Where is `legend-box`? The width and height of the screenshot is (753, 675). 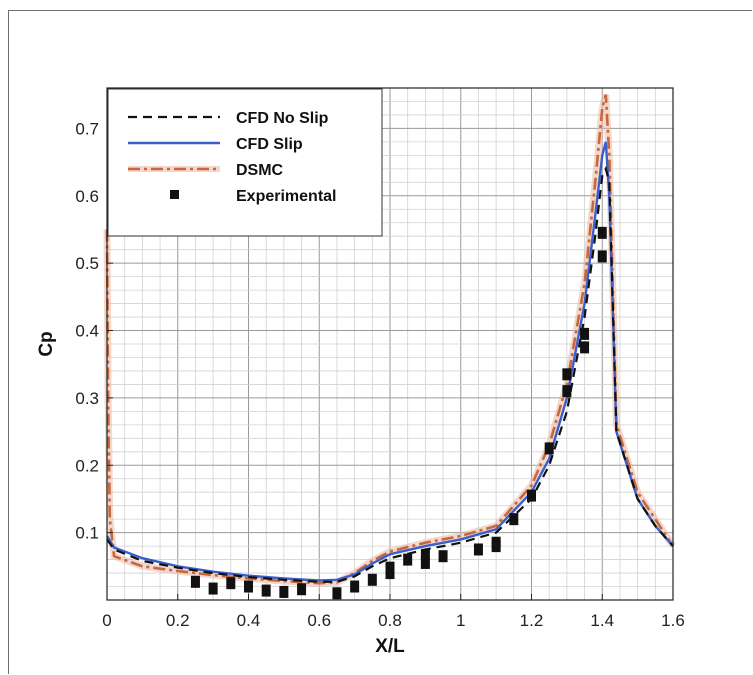
legend-box is located at coordinates (245, 162).